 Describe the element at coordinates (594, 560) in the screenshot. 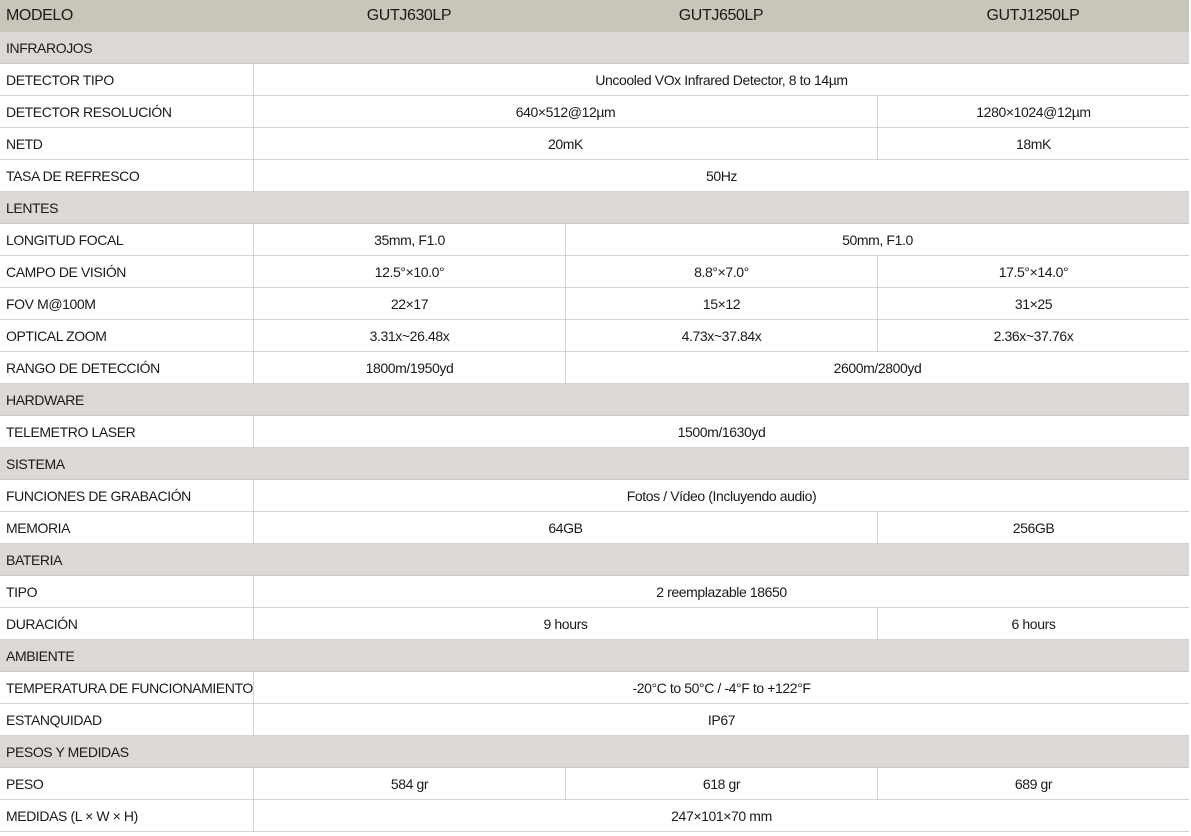

I see `section-header: BATERIA` at that location.